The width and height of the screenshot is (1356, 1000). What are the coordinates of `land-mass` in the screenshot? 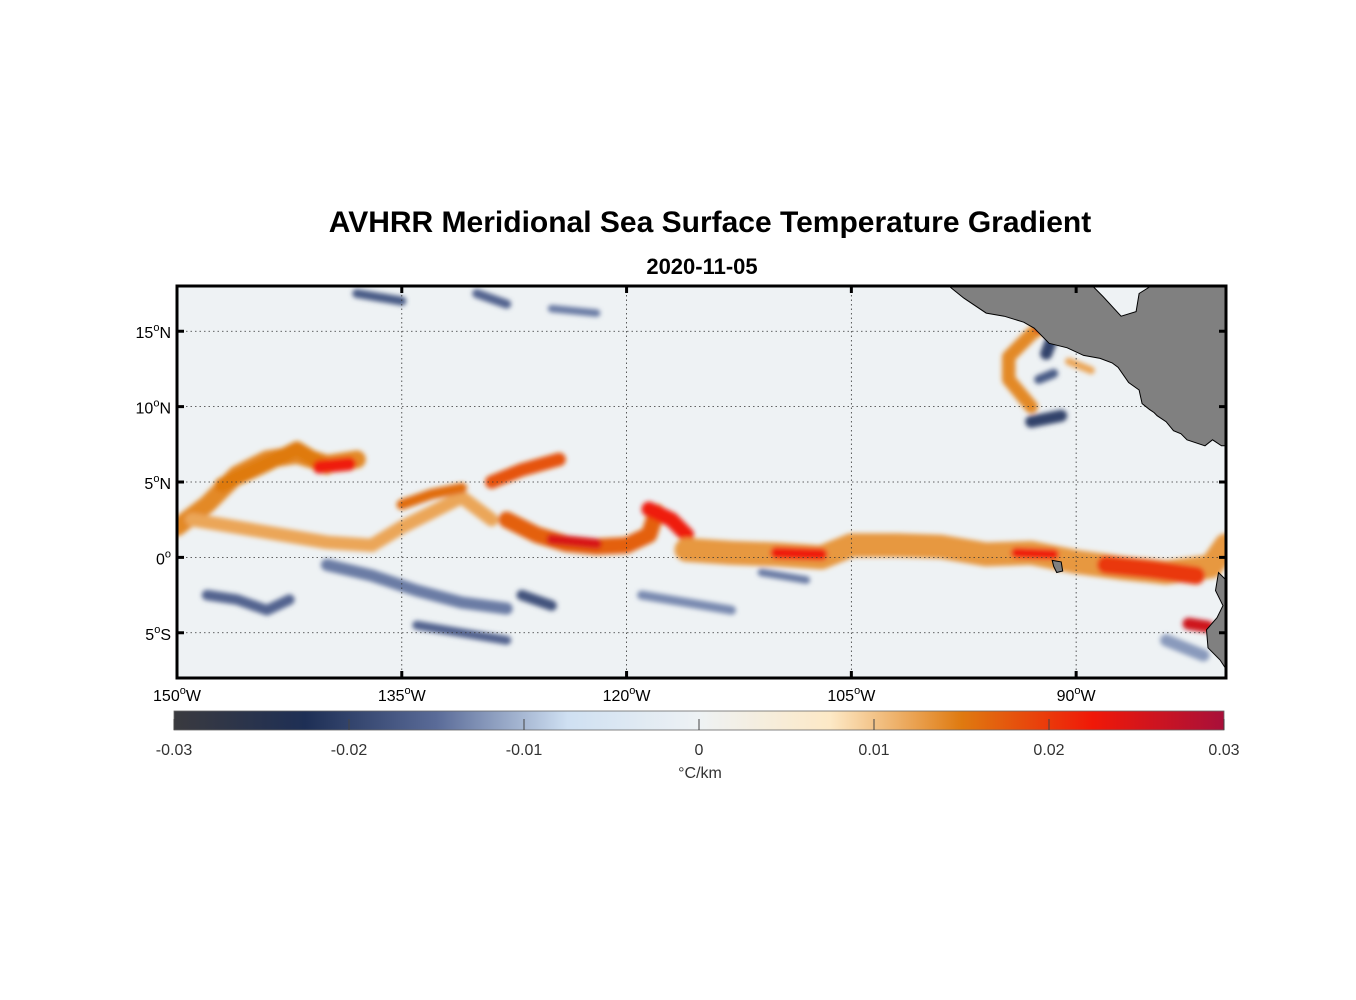 It's located at (1087, 478).